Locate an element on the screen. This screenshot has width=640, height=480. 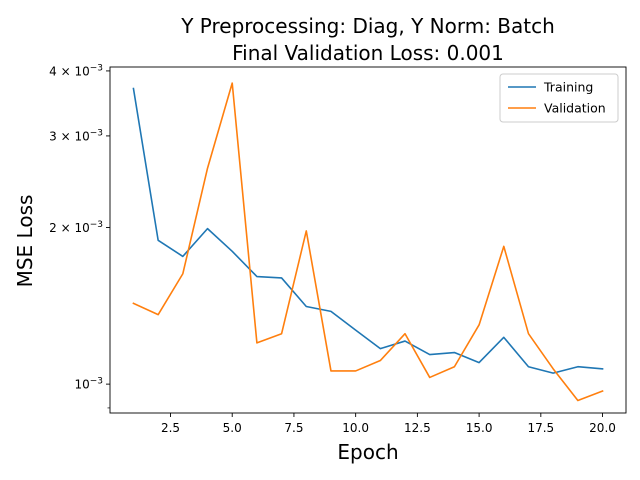
y-tick-label: 3 × 10⁻³ is located at coordinates (76, 135).